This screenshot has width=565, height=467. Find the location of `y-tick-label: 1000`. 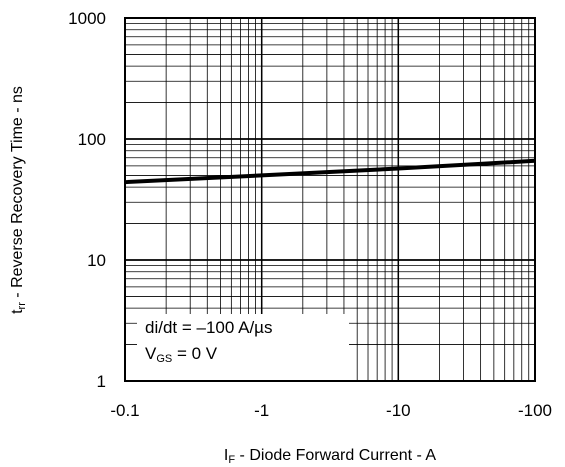

y-tick-label: 1000 is located at coordinates (87, 18).